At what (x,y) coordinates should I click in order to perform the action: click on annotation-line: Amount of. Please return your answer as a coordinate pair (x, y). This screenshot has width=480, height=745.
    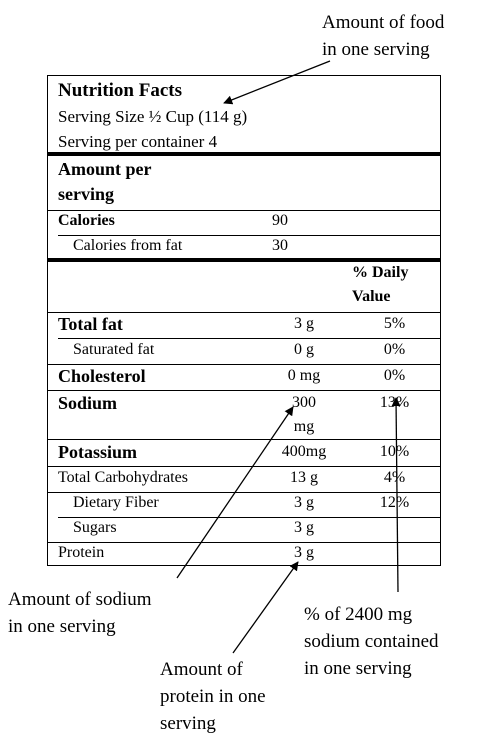
    Looking at the image, I should click on (201, 669).